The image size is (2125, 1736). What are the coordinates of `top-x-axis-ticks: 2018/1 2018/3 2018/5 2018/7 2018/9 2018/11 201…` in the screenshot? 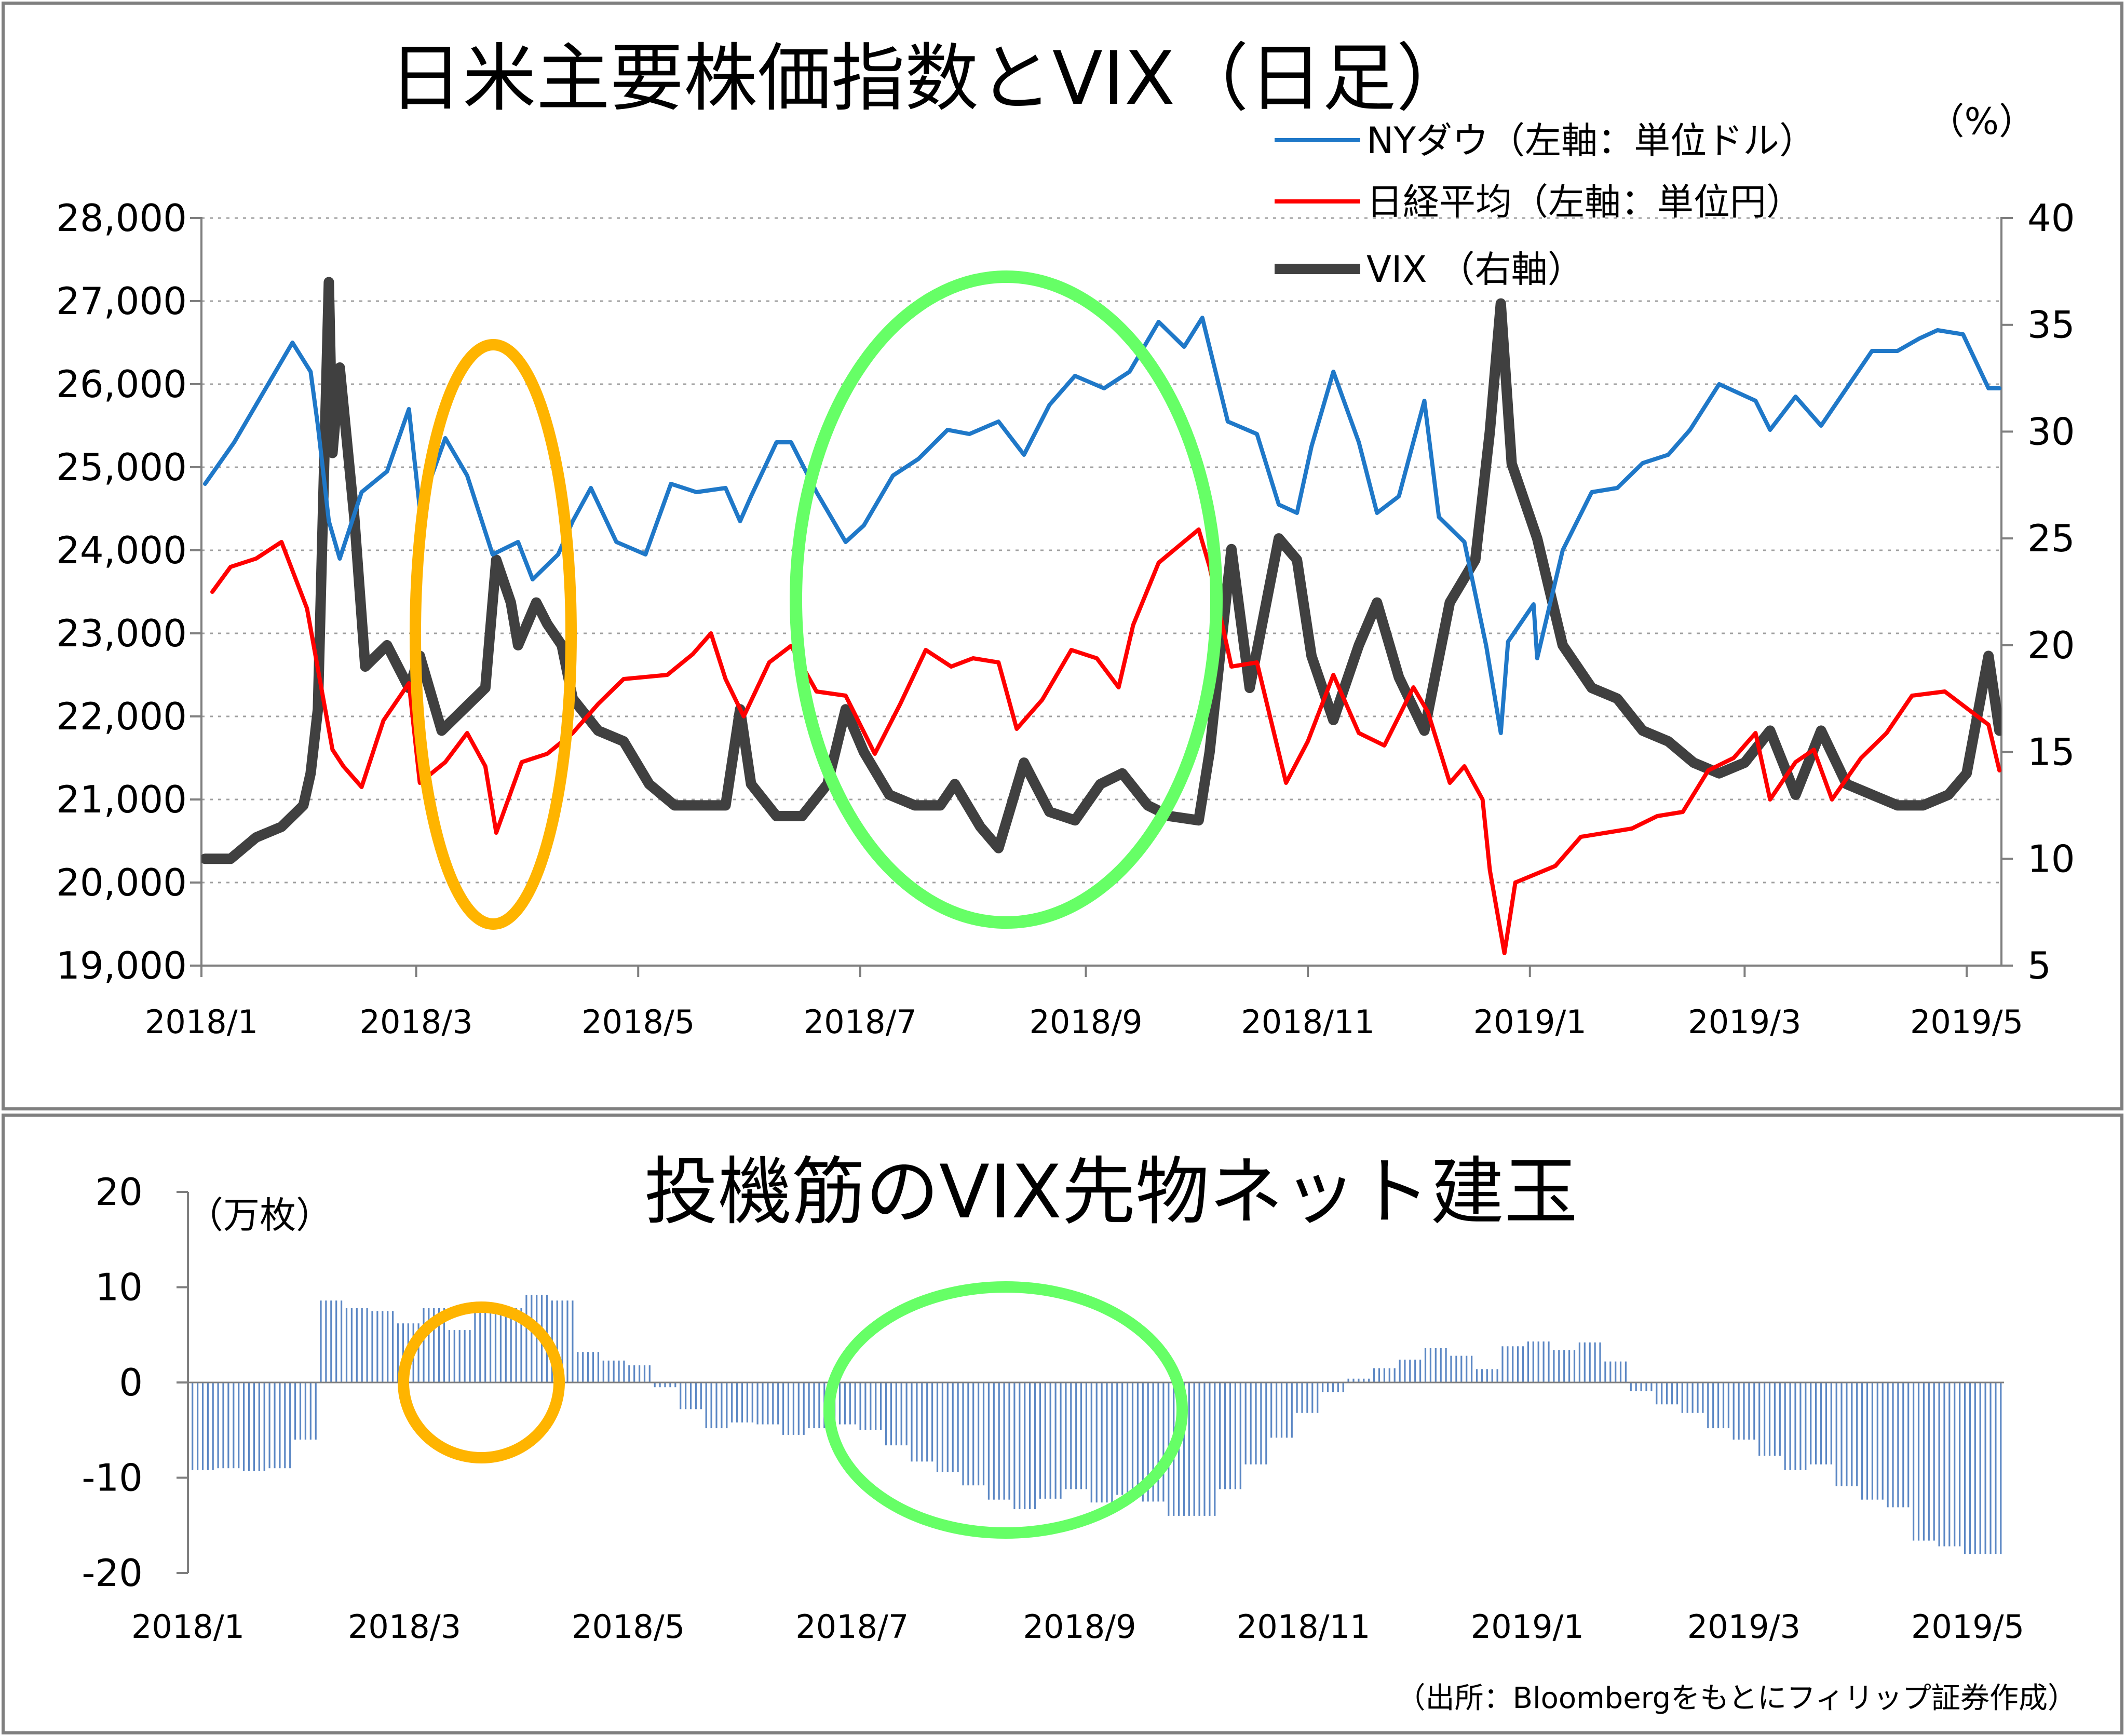 It's located at (1084, 1003).